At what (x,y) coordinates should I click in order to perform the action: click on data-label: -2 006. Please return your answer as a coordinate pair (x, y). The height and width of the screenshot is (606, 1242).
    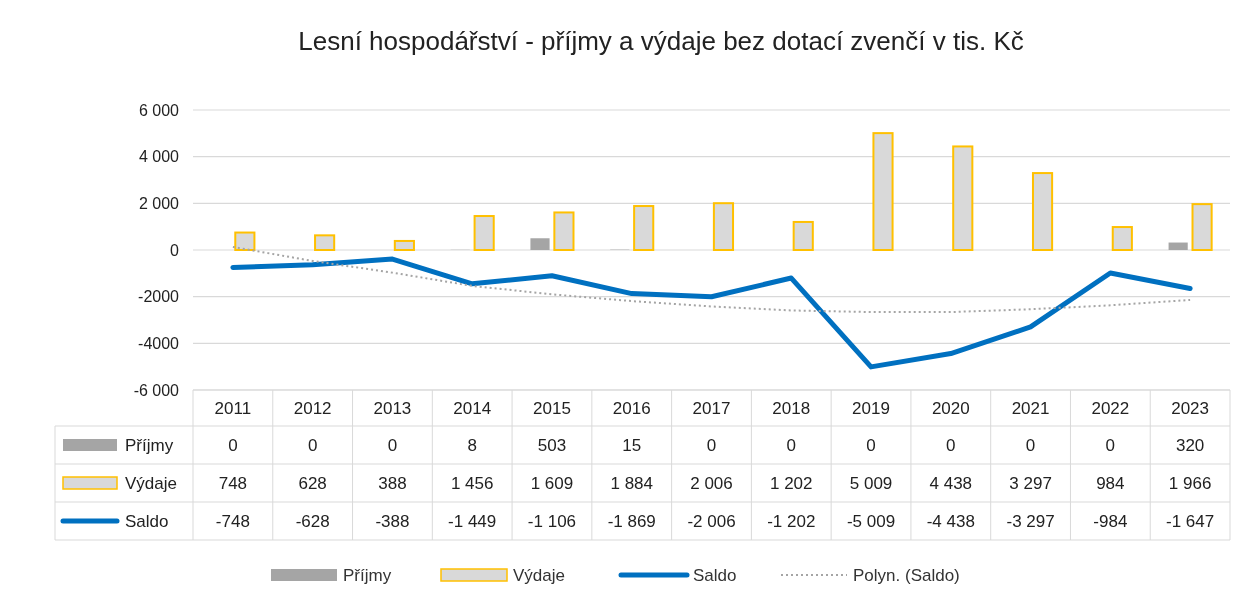
    Looking at the image, I should click on (711, 521).